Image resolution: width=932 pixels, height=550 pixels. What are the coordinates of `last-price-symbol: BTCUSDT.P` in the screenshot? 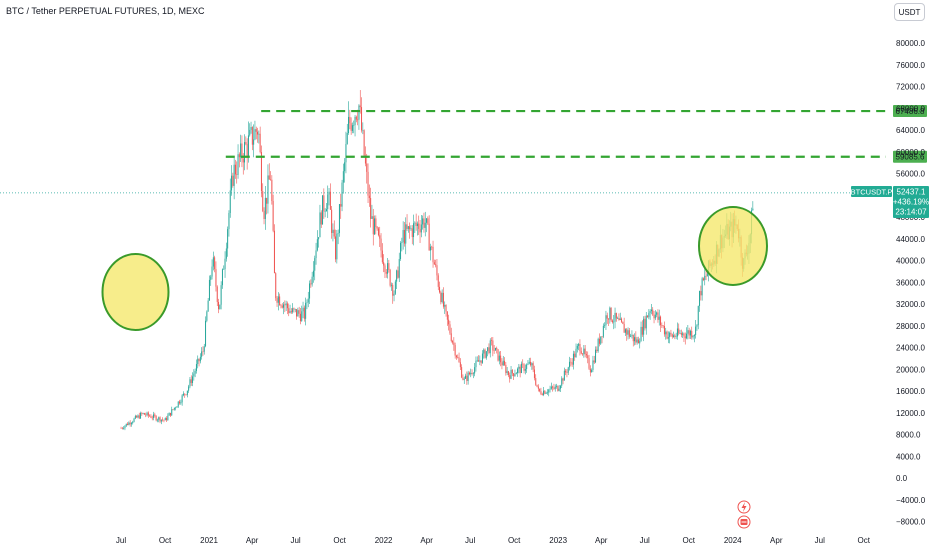 It's located at (872, 192).